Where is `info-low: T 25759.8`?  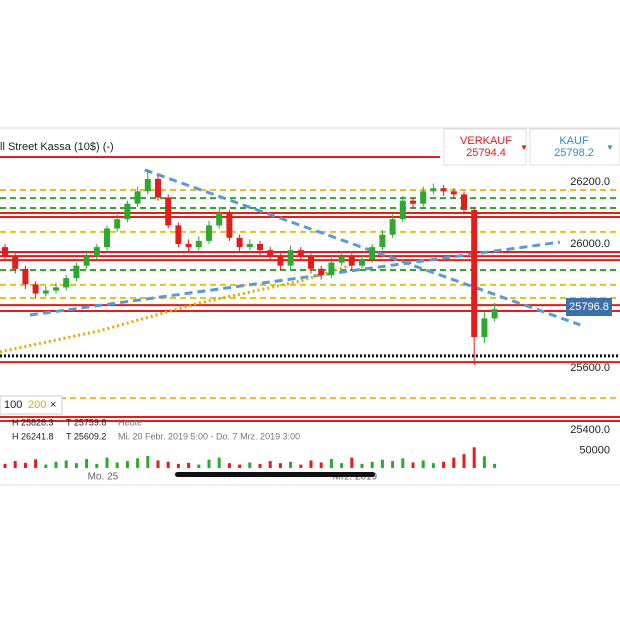 info-low: T 25759.8 is located at coordinates (86, 422).